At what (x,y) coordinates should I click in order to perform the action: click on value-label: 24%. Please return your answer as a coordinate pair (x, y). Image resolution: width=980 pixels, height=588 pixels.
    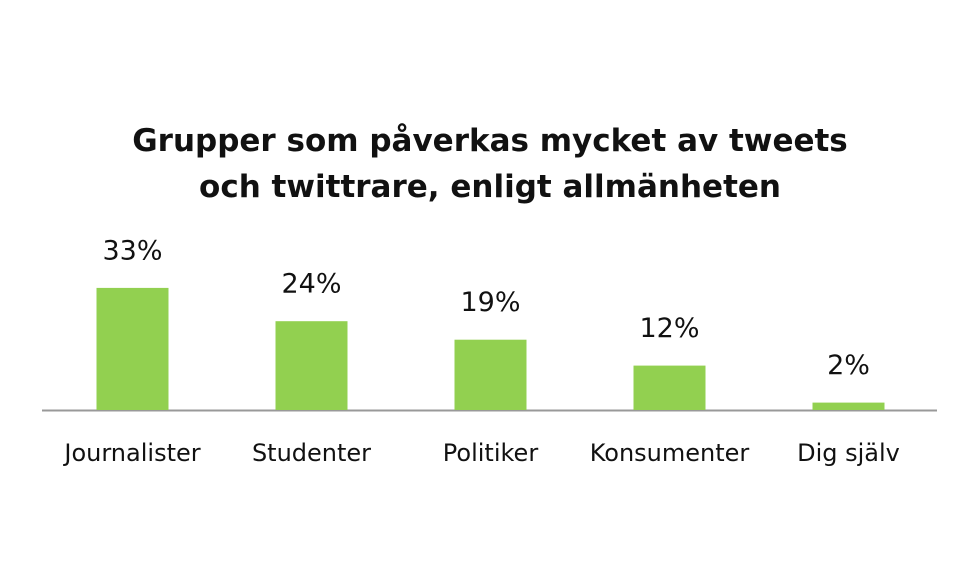
    Looking at the image, I should click on (311, 284).